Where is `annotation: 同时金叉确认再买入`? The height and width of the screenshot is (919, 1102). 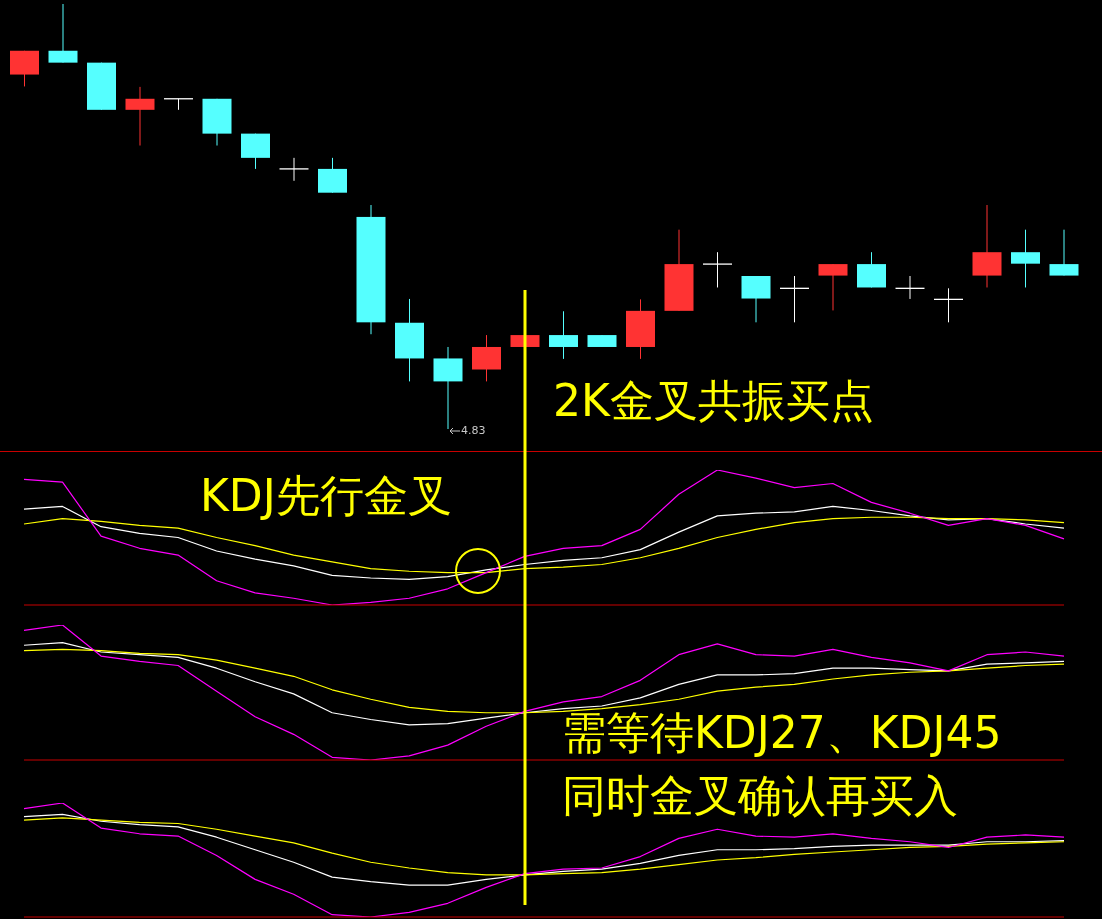
annotation: 同时金叉确认再买入 is located at coordinates (760, 795).